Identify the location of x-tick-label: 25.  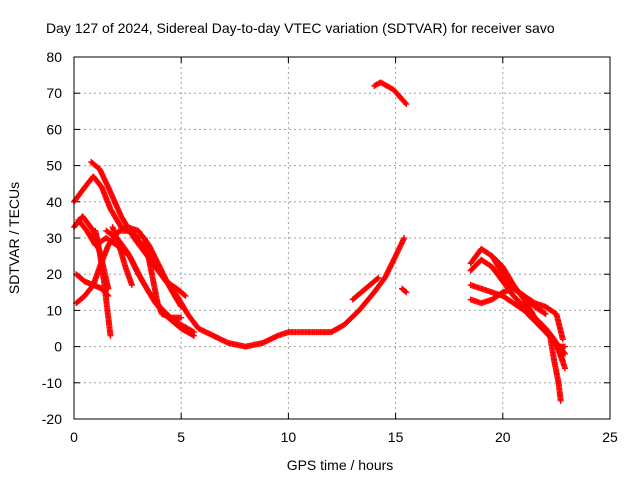
(610, 437).